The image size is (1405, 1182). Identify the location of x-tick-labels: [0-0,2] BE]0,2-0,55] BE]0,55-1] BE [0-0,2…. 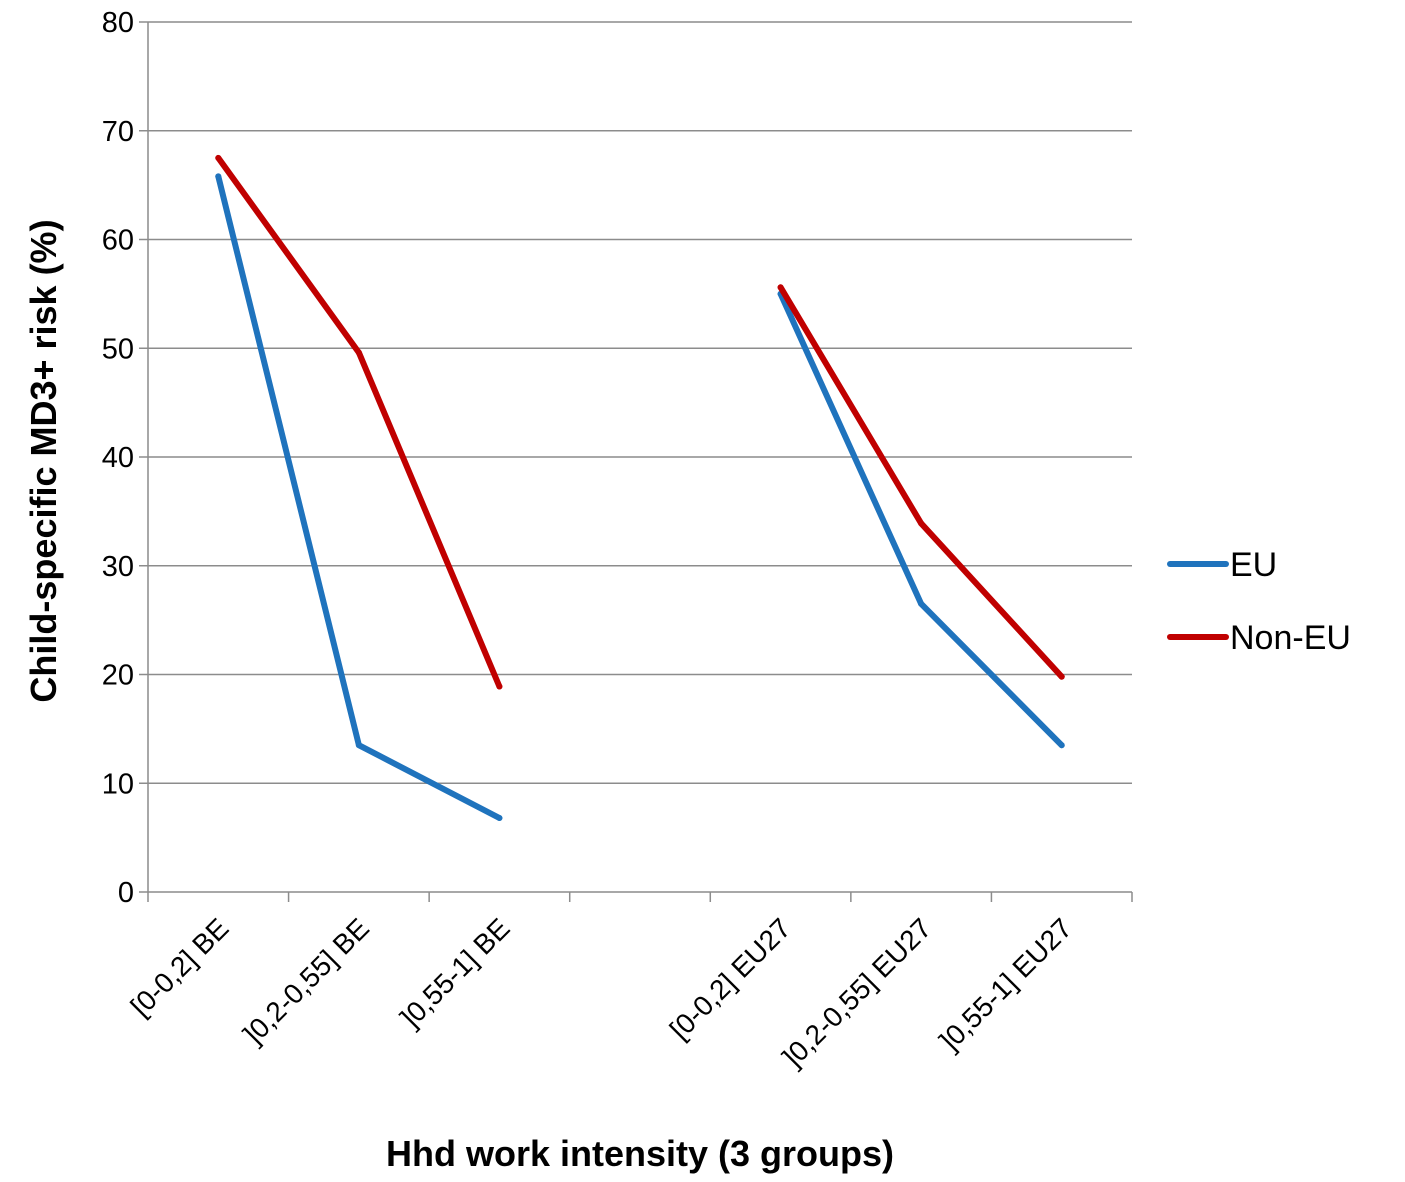
(601, 992).